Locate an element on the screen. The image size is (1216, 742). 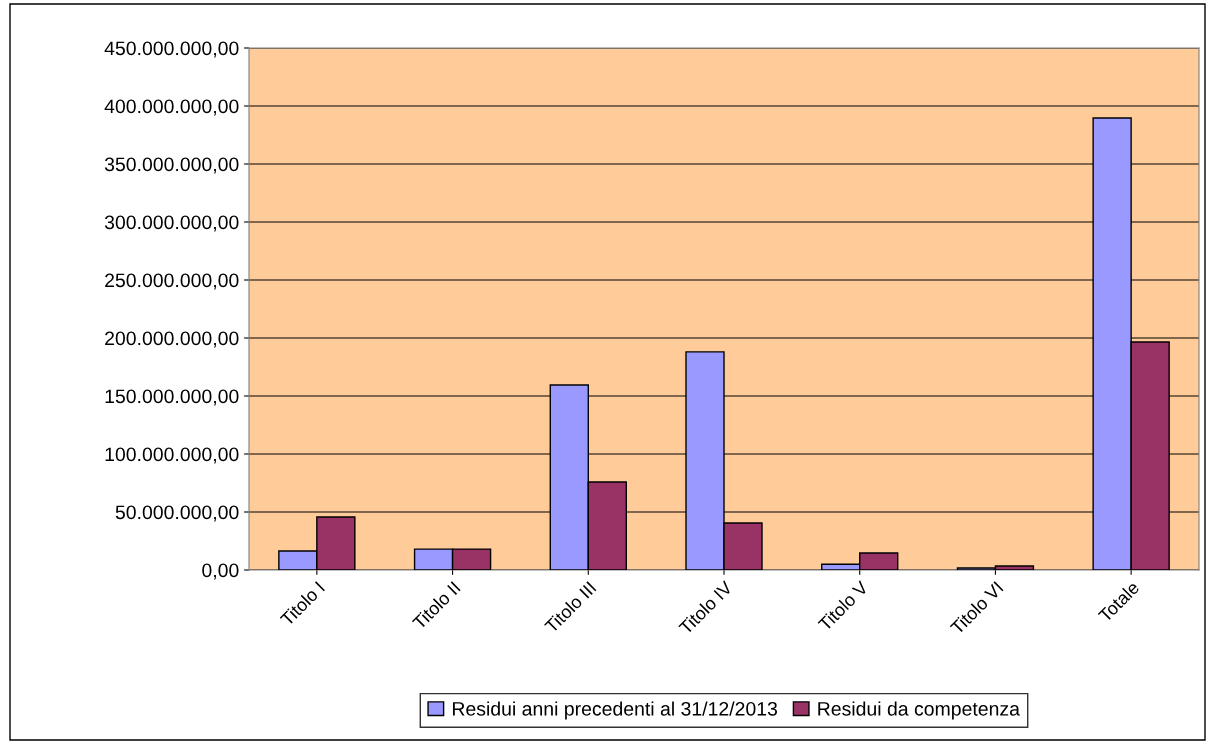
y-tick-label: 0,00 is located at coordinates (220, 571).